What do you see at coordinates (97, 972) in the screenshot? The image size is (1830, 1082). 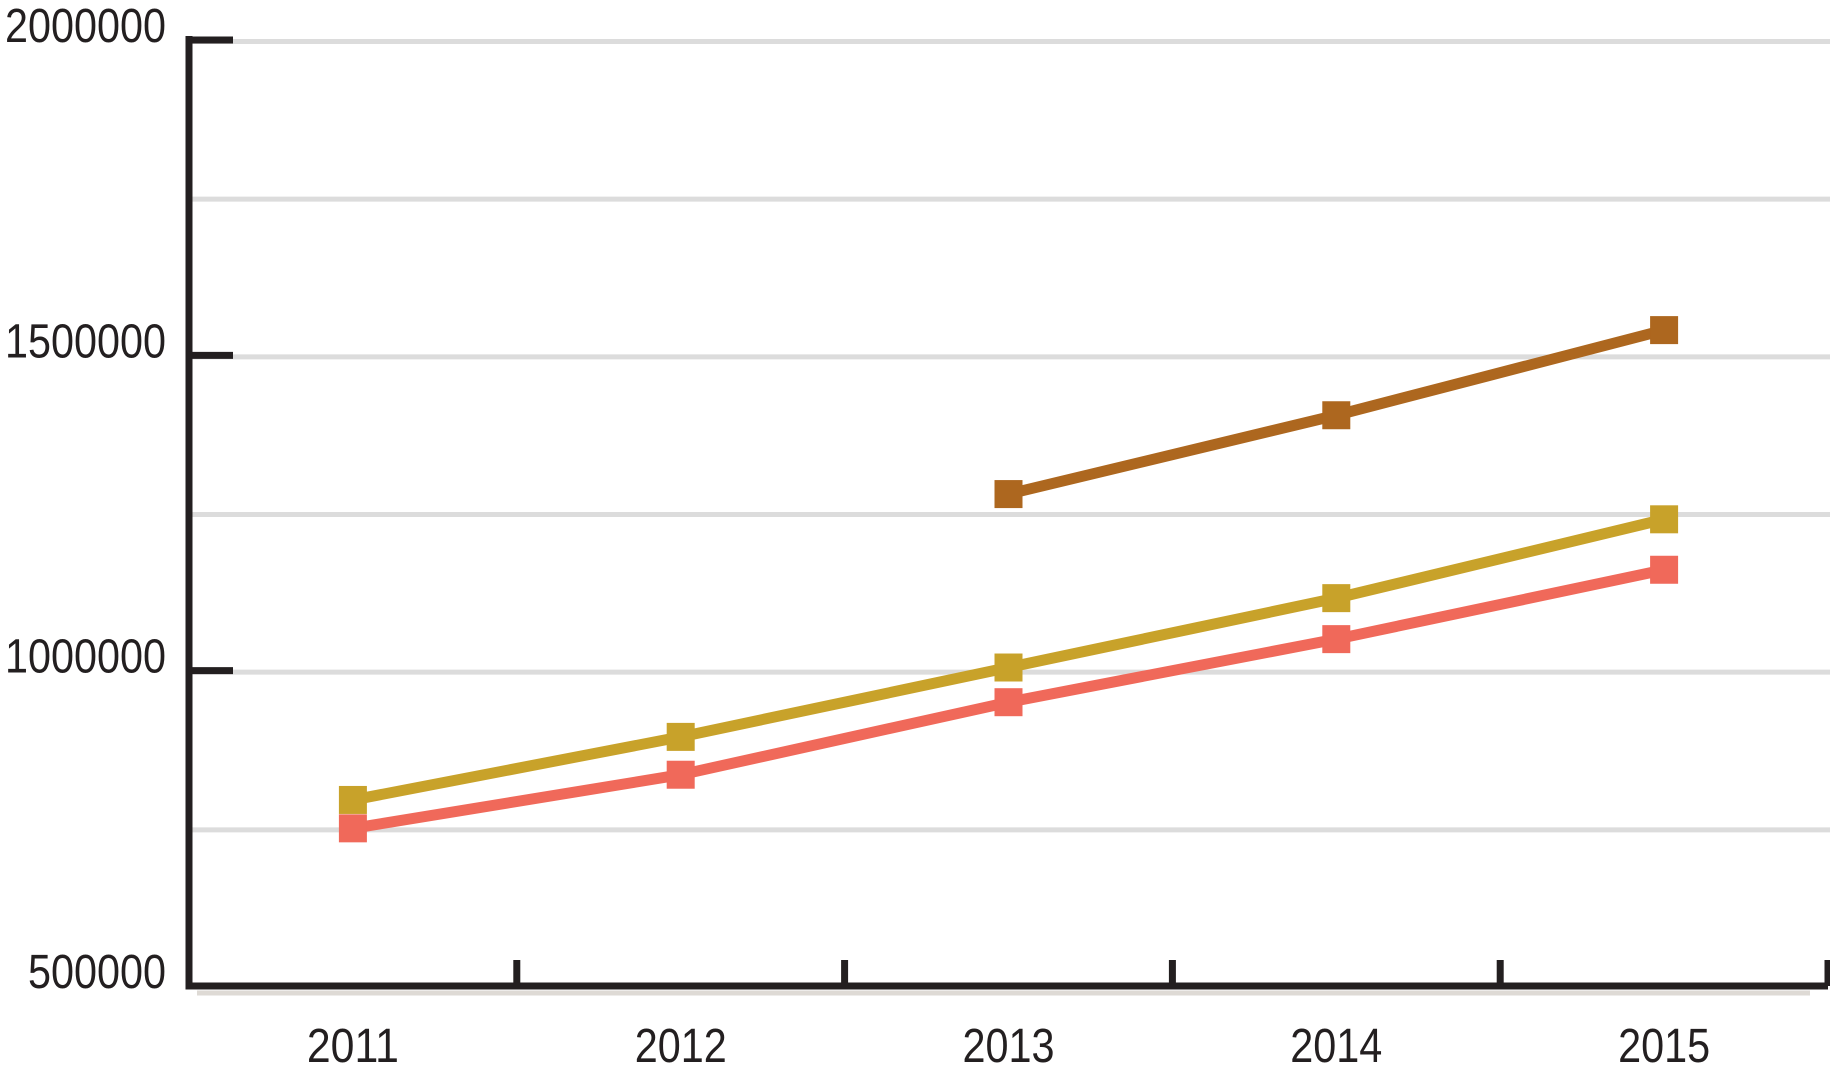 I see `y-axis-label: 500000` at bounding box center [97, 972].